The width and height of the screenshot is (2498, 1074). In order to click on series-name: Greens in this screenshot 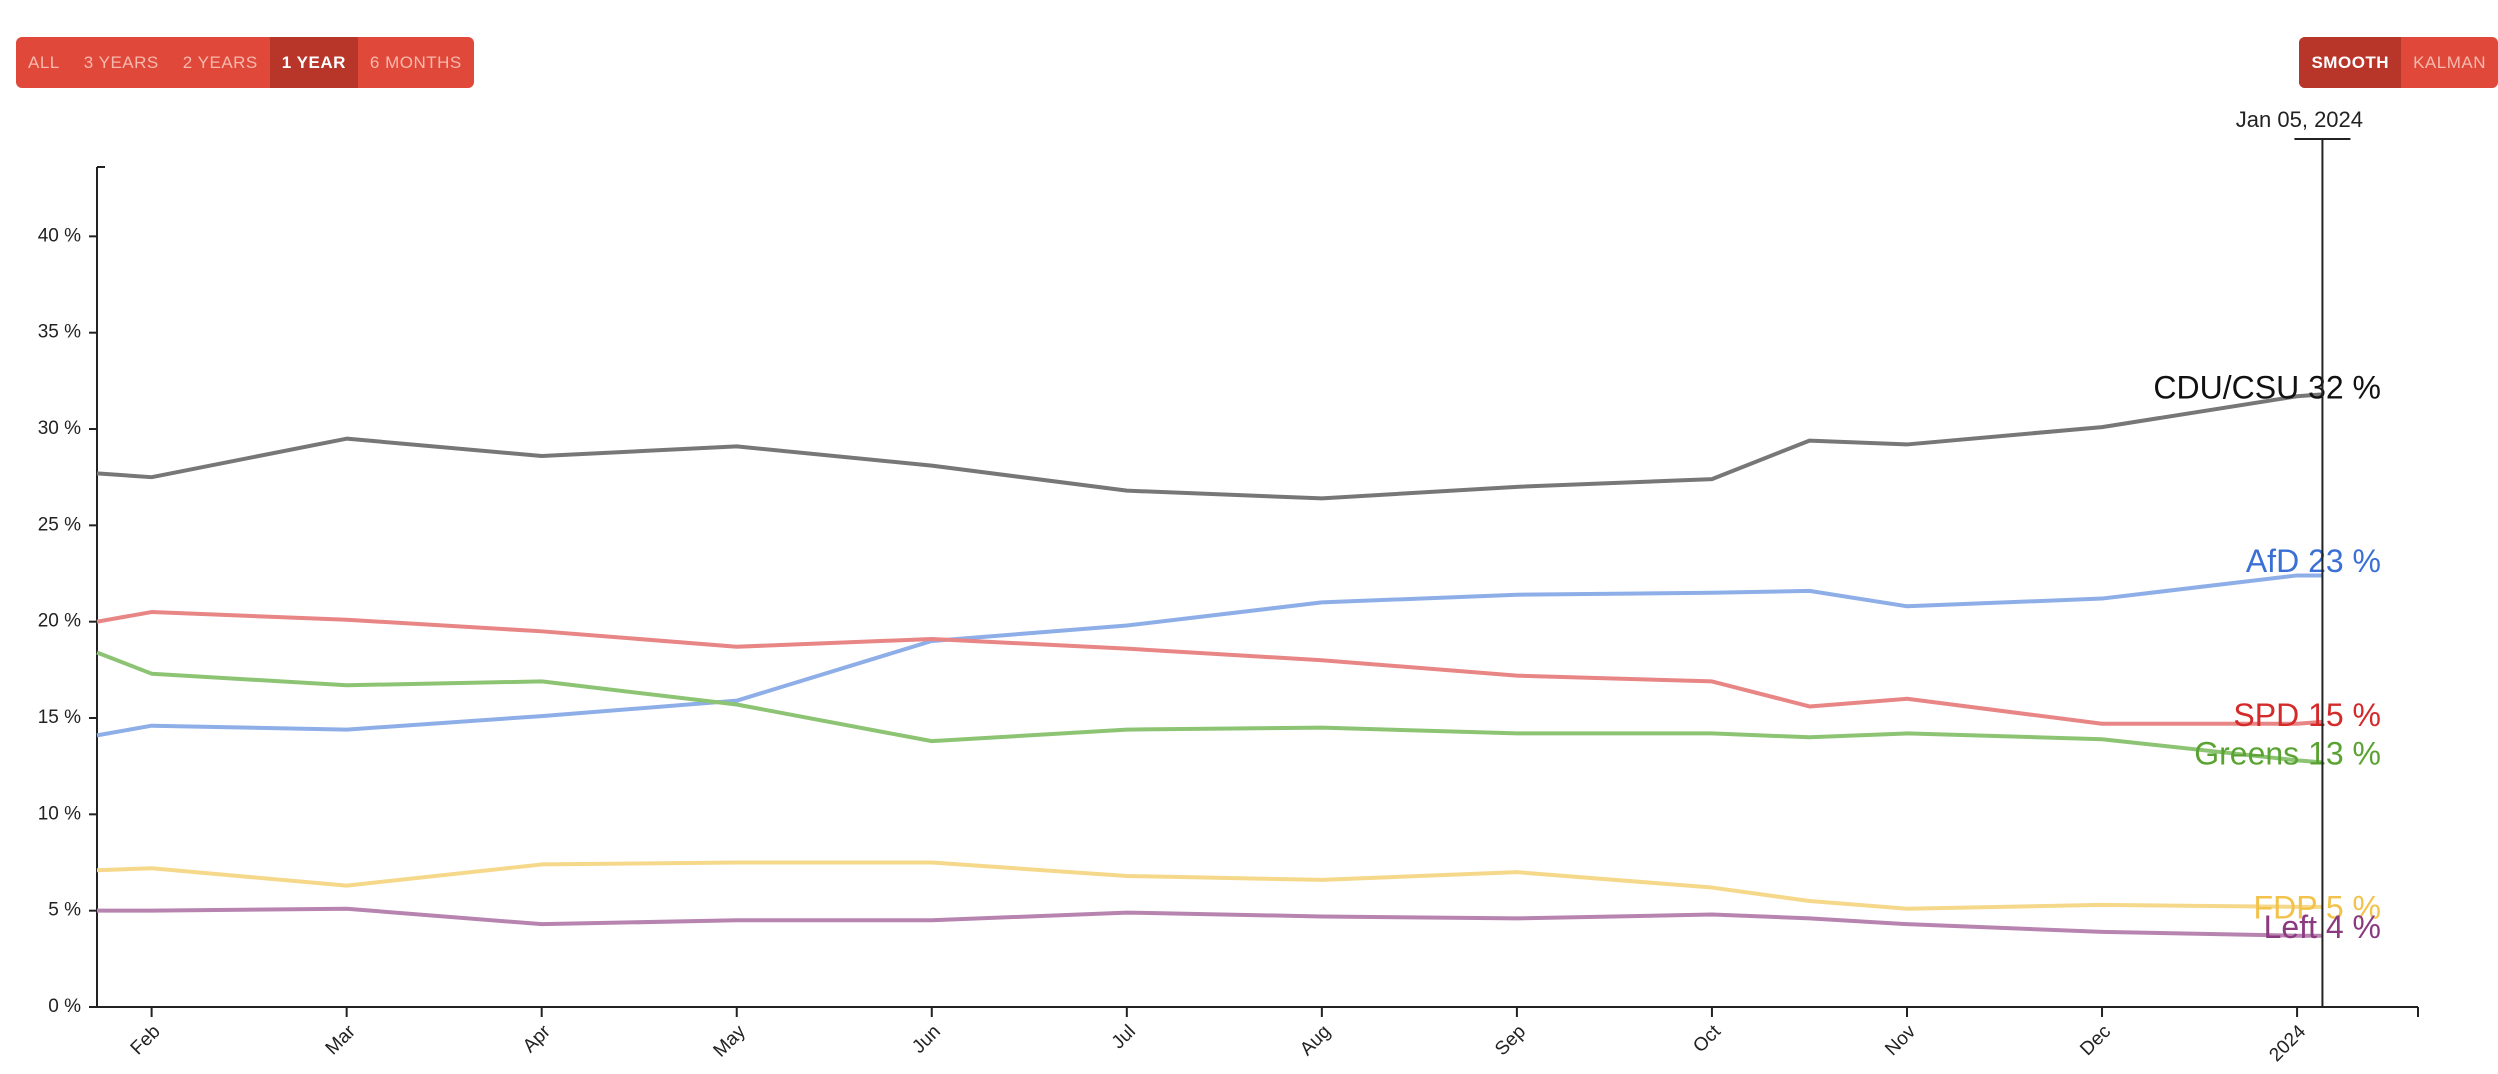, I will do `click(2246, 754)`.